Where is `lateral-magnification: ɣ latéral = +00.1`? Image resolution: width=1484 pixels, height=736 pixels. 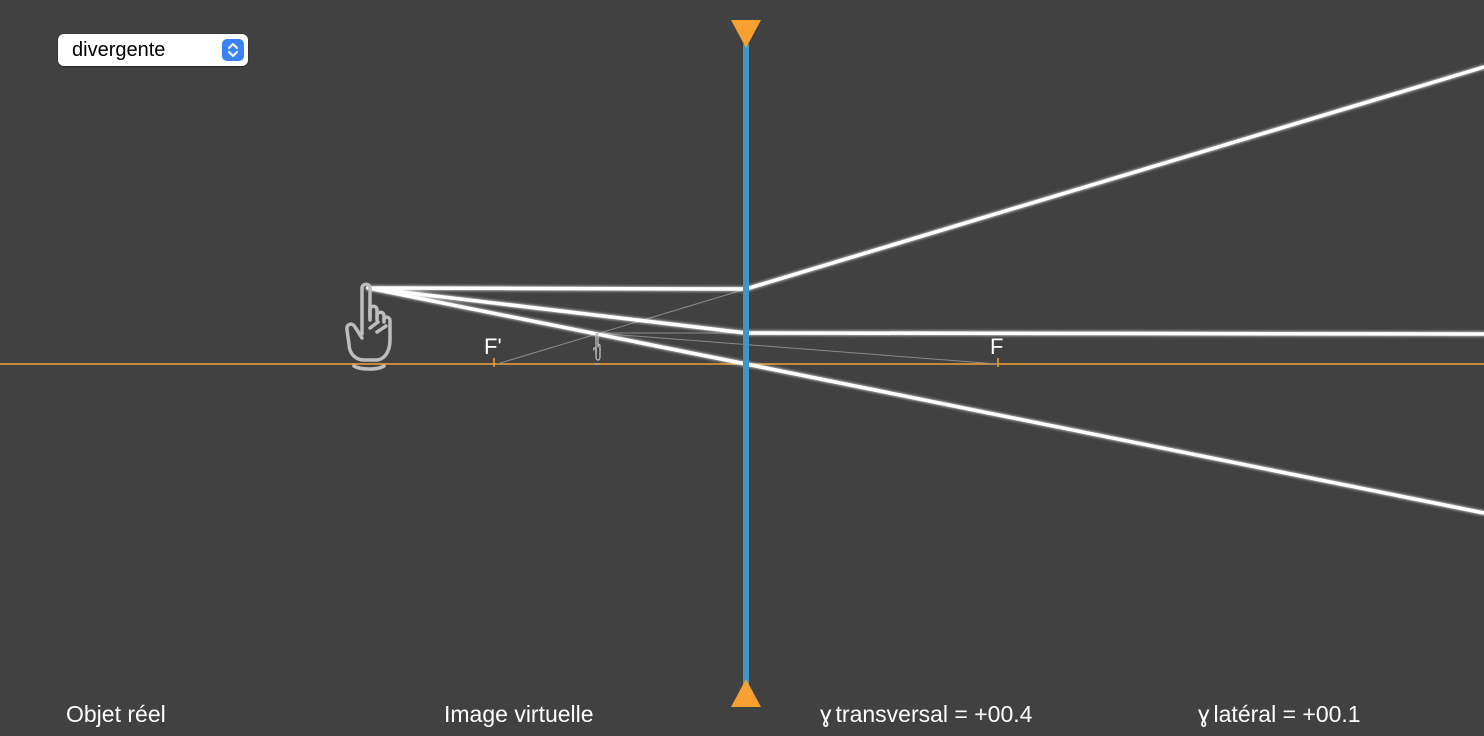
lateral-magnification: ɣ latéral = +00.1 is located at coordinates (1279, 714).